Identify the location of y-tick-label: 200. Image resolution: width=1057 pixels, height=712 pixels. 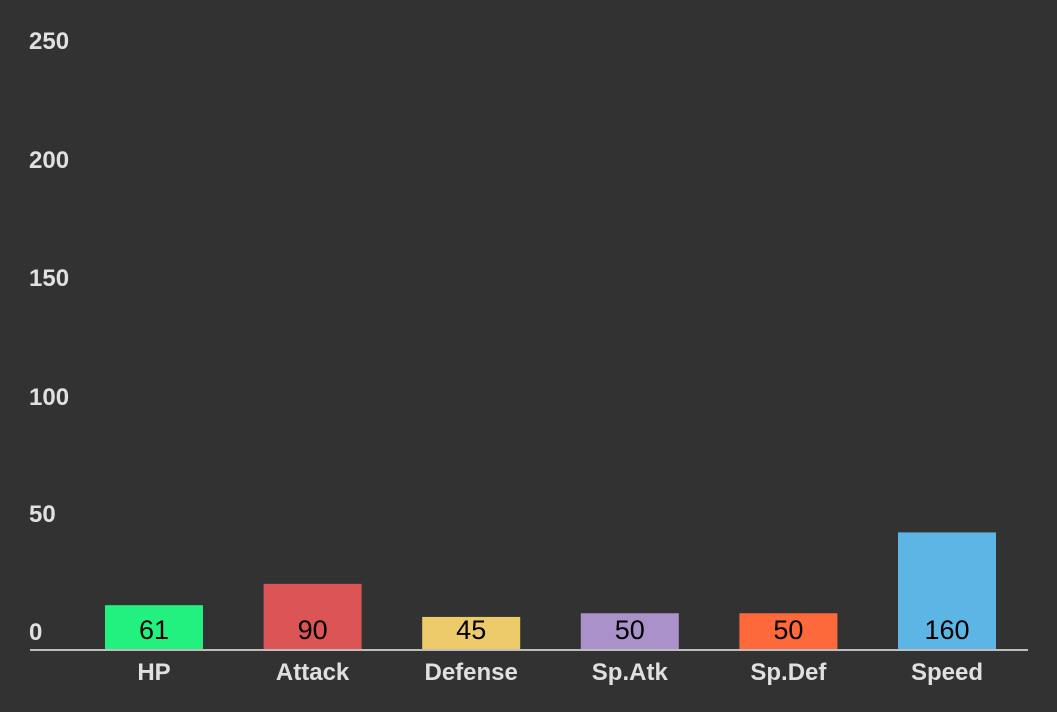
(49, 160).